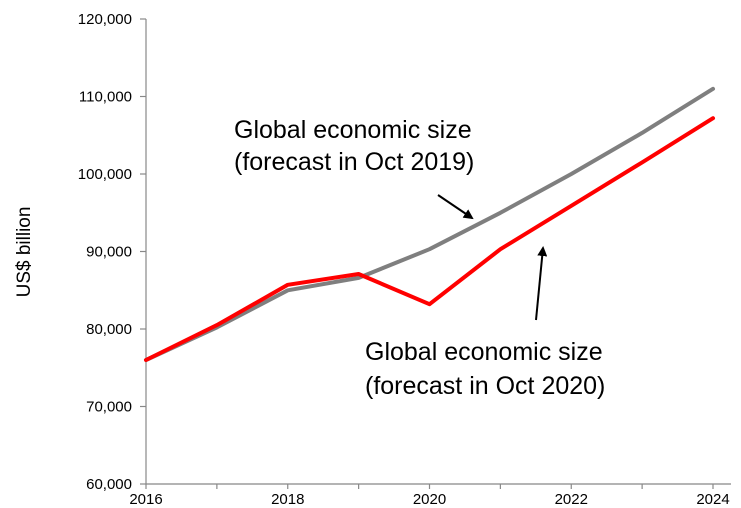 The image size is (741, 508). I want to click on y-axis-label: US$ billion, so click(24, 252).